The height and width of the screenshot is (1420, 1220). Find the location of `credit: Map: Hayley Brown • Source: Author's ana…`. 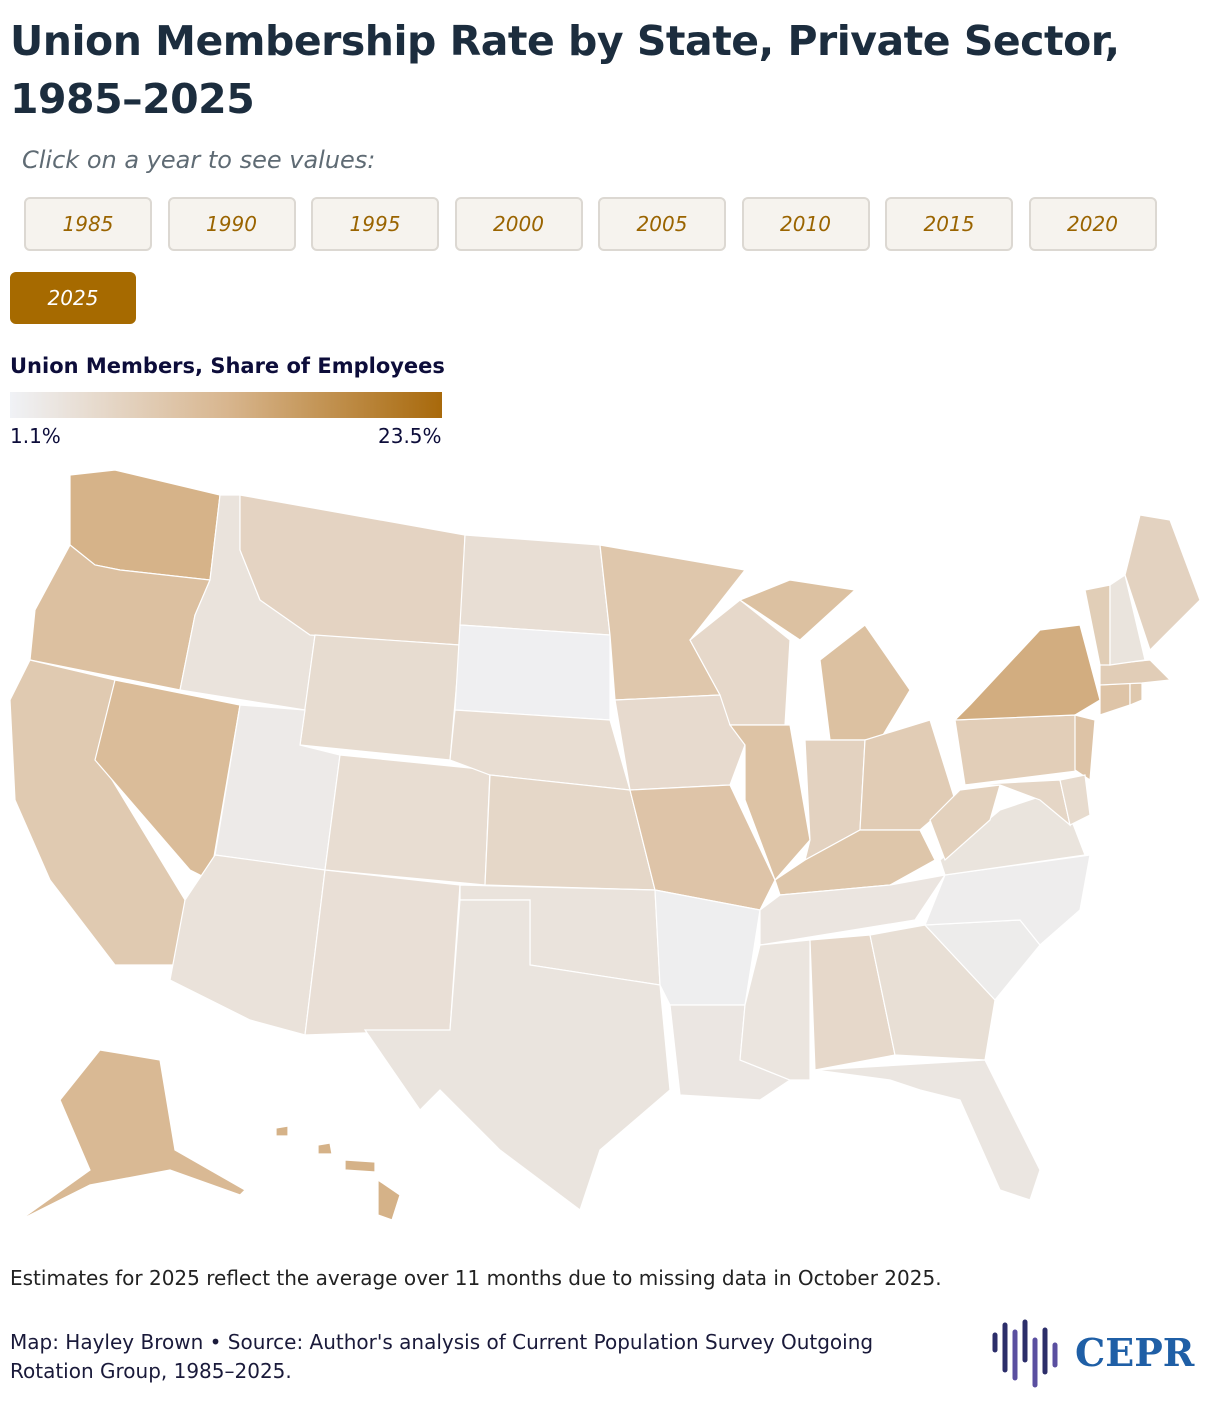

credit: Map: Hayley Brown • Source: Author's ana… is located at coordinates (442, 1356).